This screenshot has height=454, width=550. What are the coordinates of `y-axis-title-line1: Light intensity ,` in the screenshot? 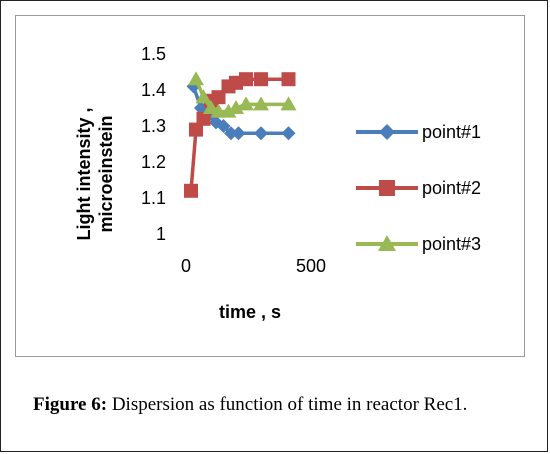 It's located at (84, 174).